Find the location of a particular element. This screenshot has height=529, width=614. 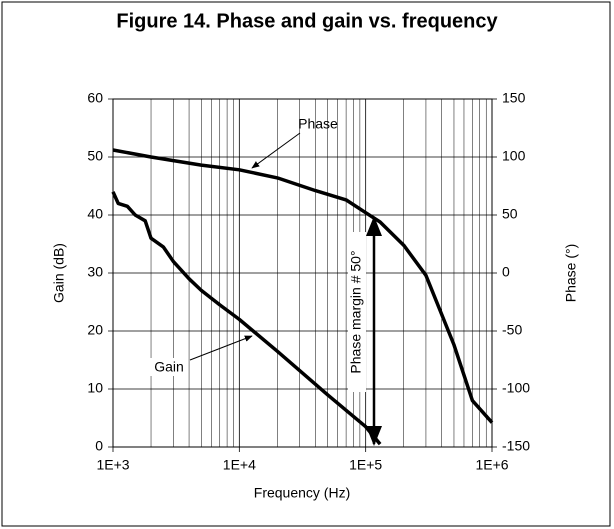

annotation: Phase margin # 50° is located at coordinates (356, 311).